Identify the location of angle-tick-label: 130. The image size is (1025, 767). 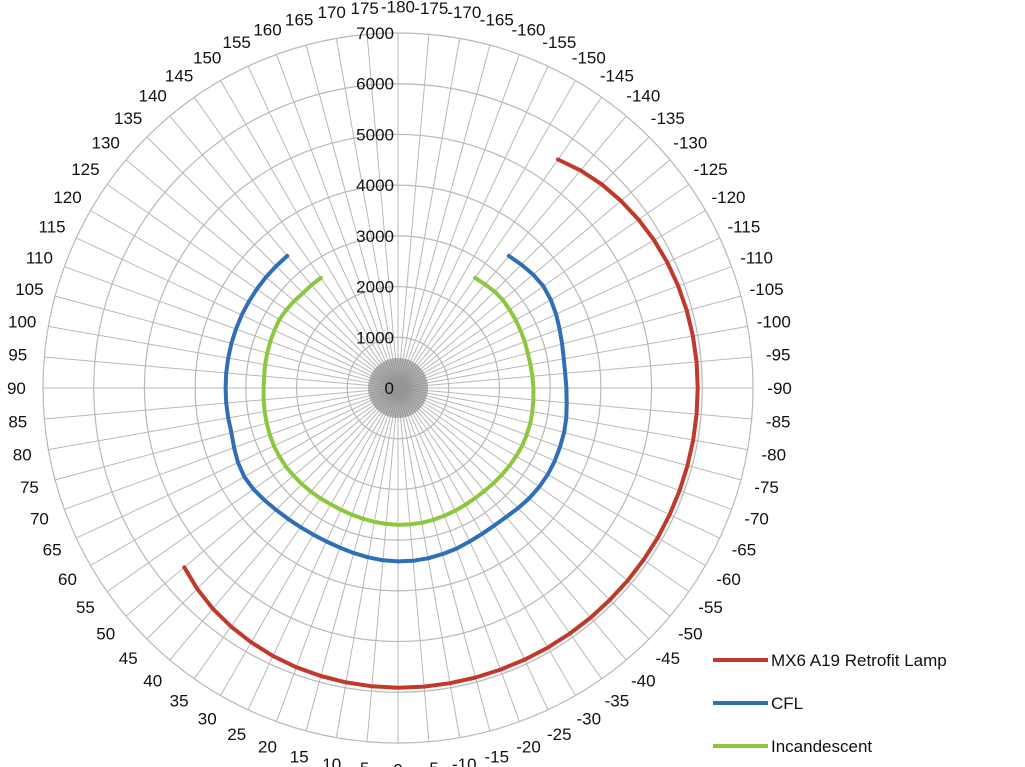
(106, 143).